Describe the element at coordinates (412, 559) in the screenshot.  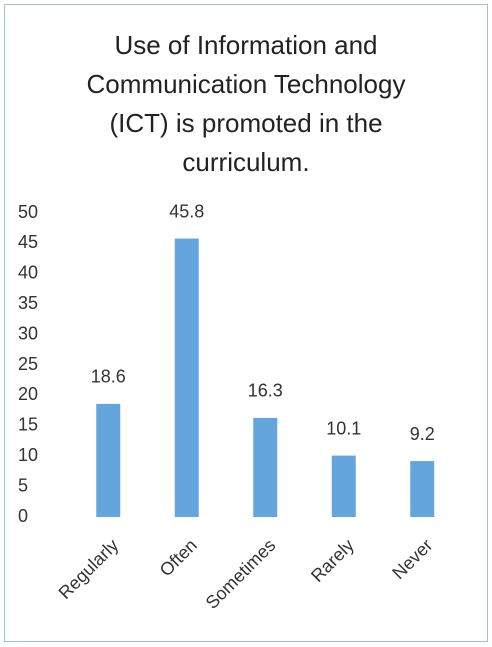
I see `x-tick-label: Never` at that location.